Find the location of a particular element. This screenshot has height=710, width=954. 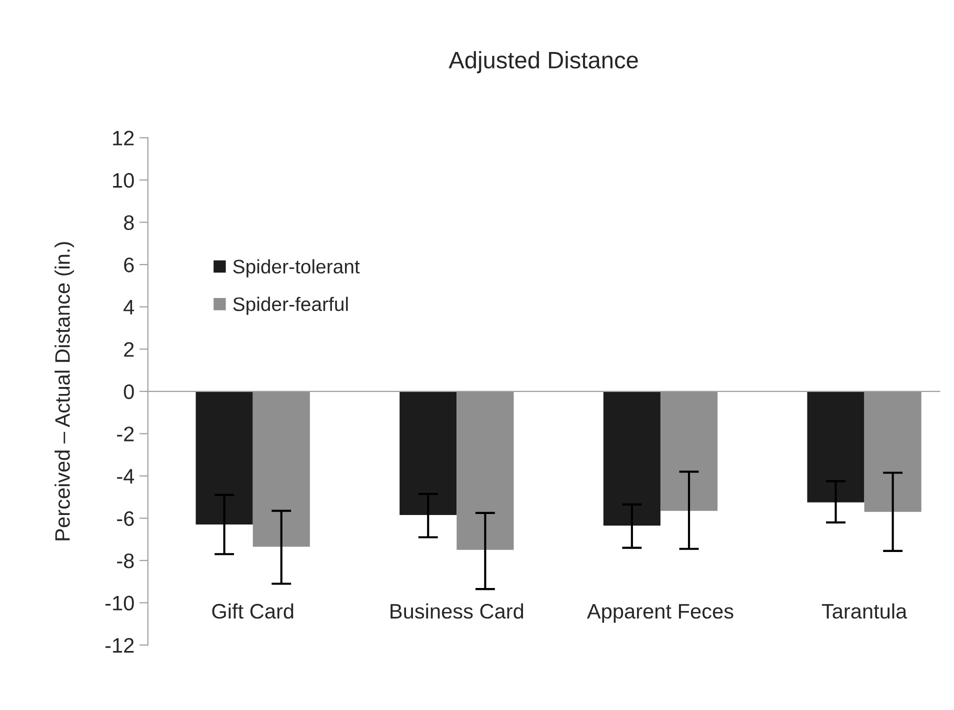

y-tick-label: 10 is located at coordinates (123, 180).